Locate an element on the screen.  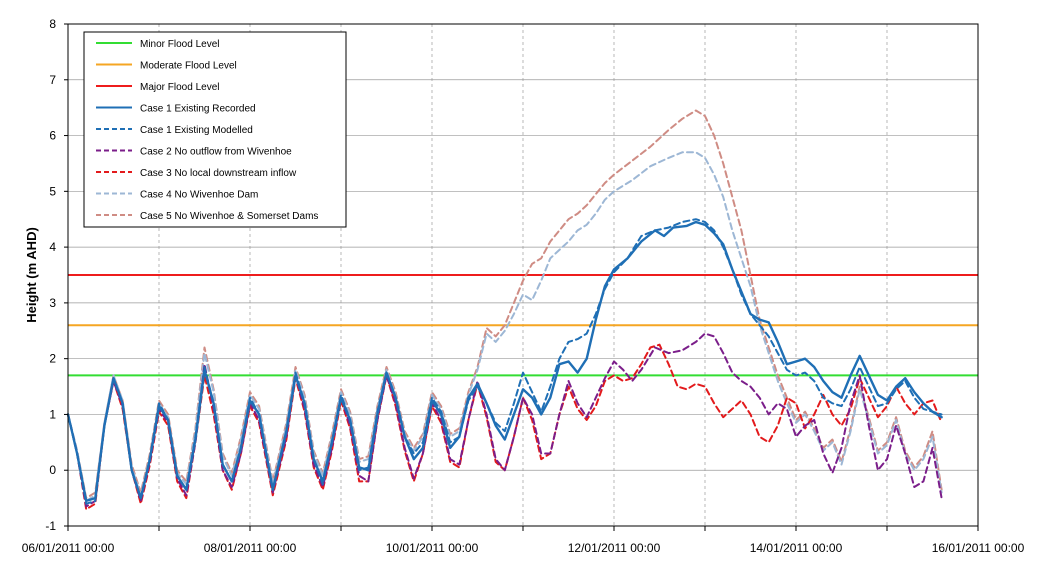
x-tick-label: 10/01/2011 00:00 is located at coordinates (432, 548).